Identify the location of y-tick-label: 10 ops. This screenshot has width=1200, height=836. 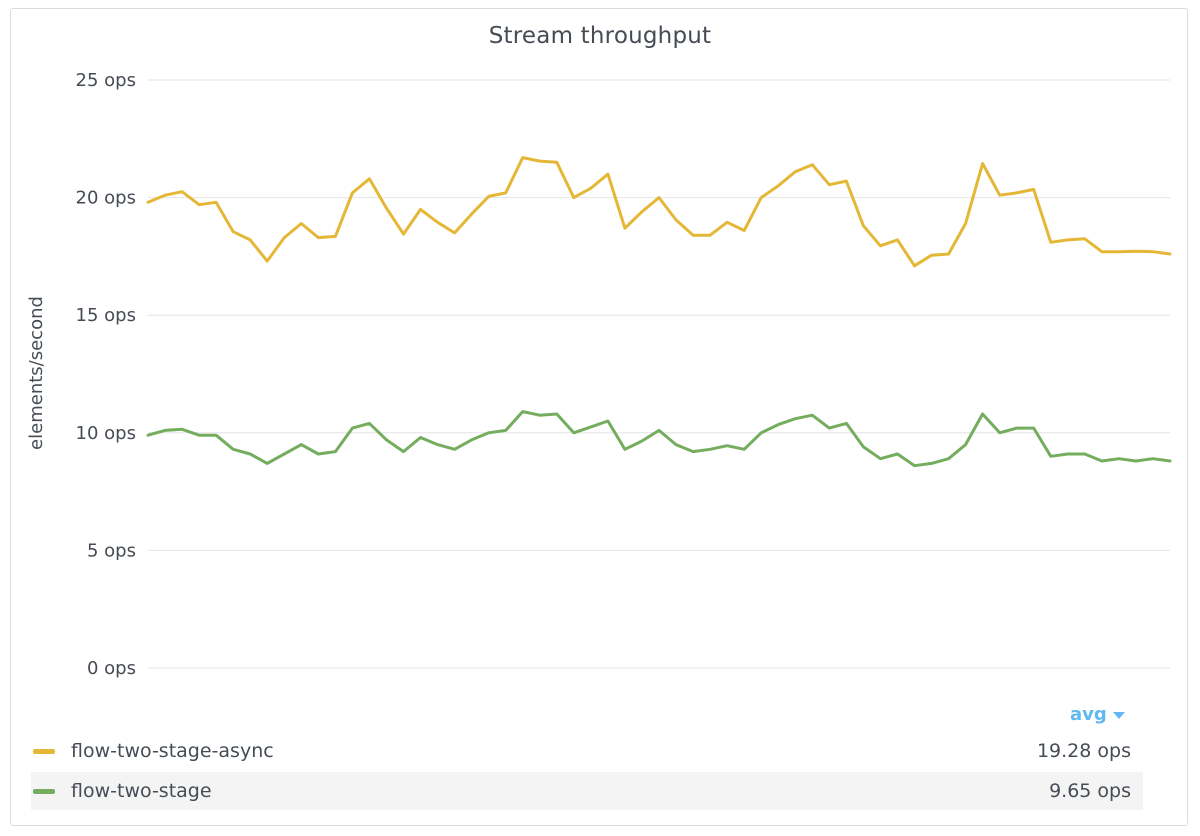
(106, 433).